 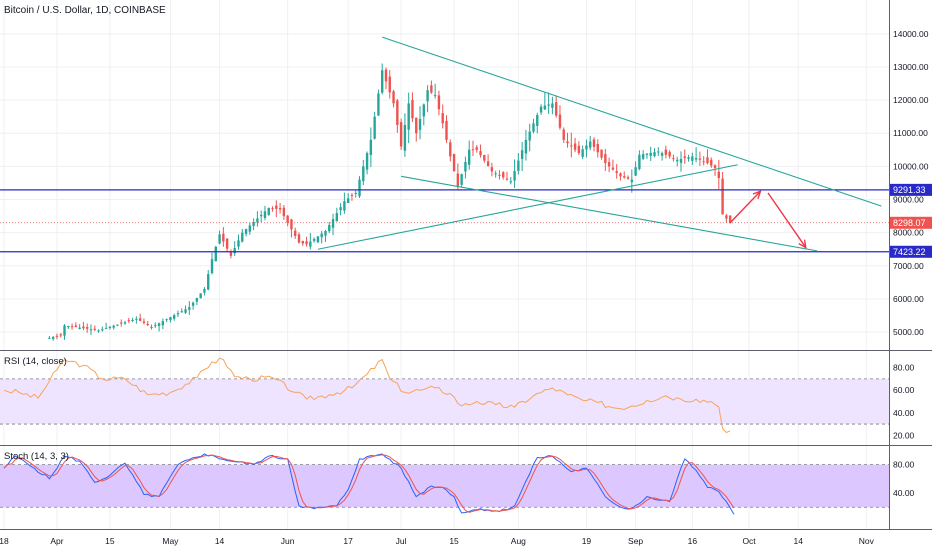 What do you see at coordinates (909, 252) in the screenshot?
I see `level-price-label: 7423.22` at bounding box center [909, 252].